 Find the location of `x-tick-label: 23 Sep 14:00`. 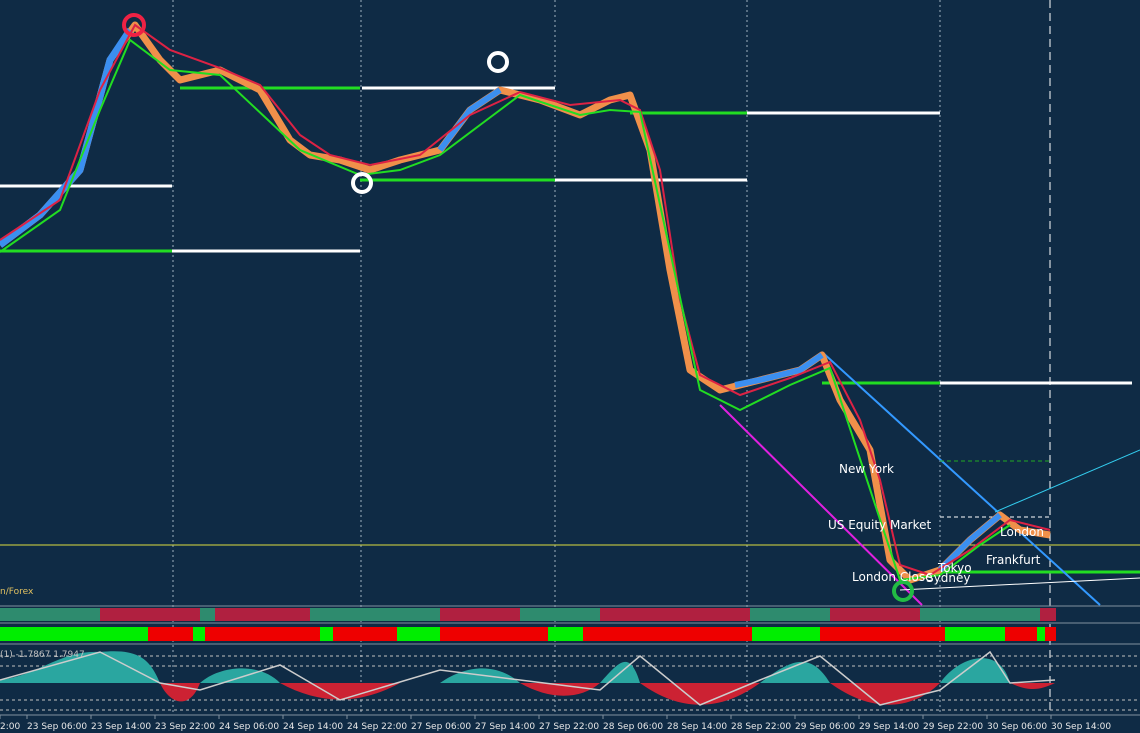

x-tick-label: 23 Sep 14:00 is located at coordinates (121, 727).